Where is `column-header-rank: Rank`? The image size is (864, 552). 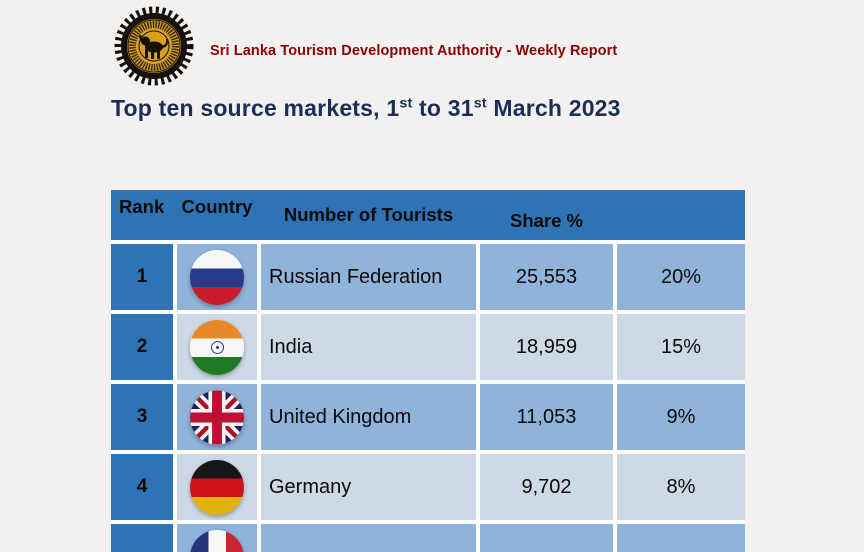 column-header-rank: Rank is located at coordinates (142, 206).